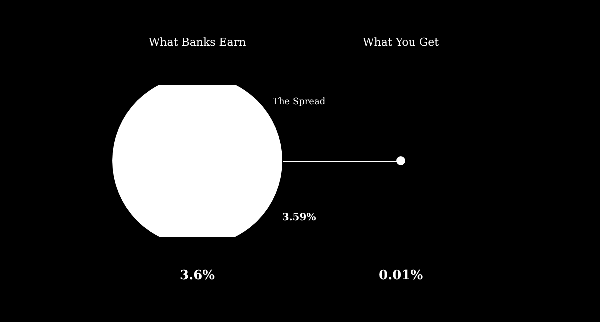 Image resolution: width=600 pixels, height=322 pixels. Describe the element at coordinates (197, 42) in the screenshot. I see `category-label: What Banks Earn` at that location.